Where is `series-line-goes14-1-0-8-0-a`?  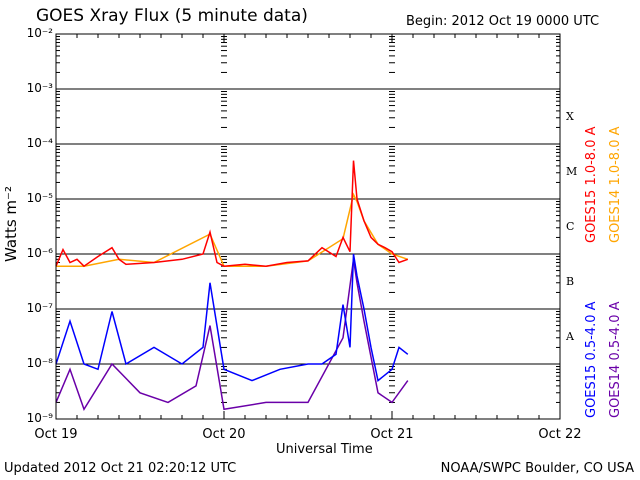 series-line-goes14-1-0-8-0-a is located at coordinates (232, 229).